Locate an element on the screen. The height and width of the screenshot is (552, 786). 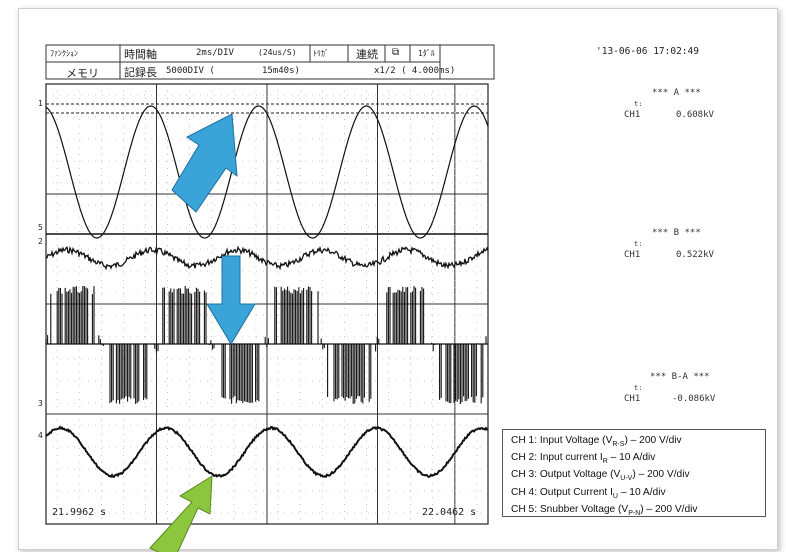
channel-marker-5: 5 is located at coordinates (40, 227).